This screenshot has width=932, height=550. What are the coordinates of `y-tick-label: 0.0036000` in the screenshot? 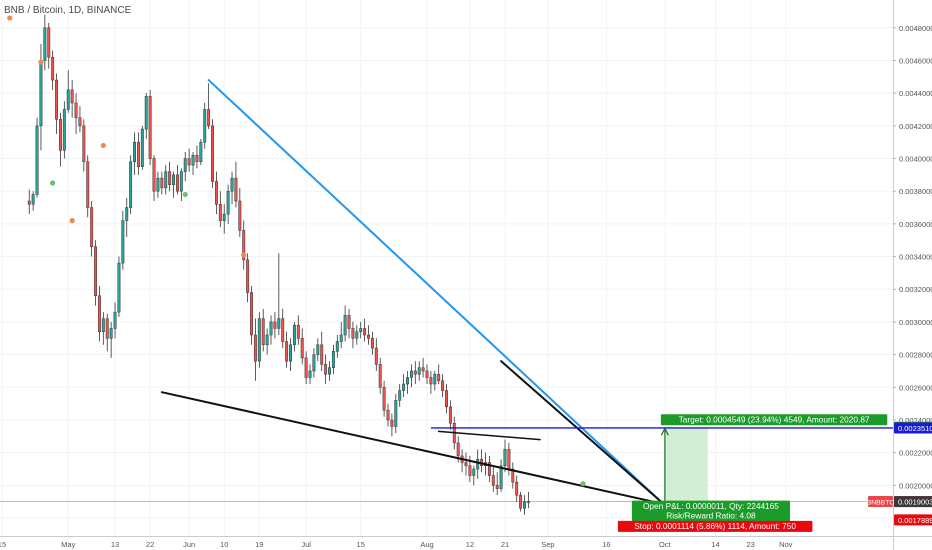 It's located at (915, 224).